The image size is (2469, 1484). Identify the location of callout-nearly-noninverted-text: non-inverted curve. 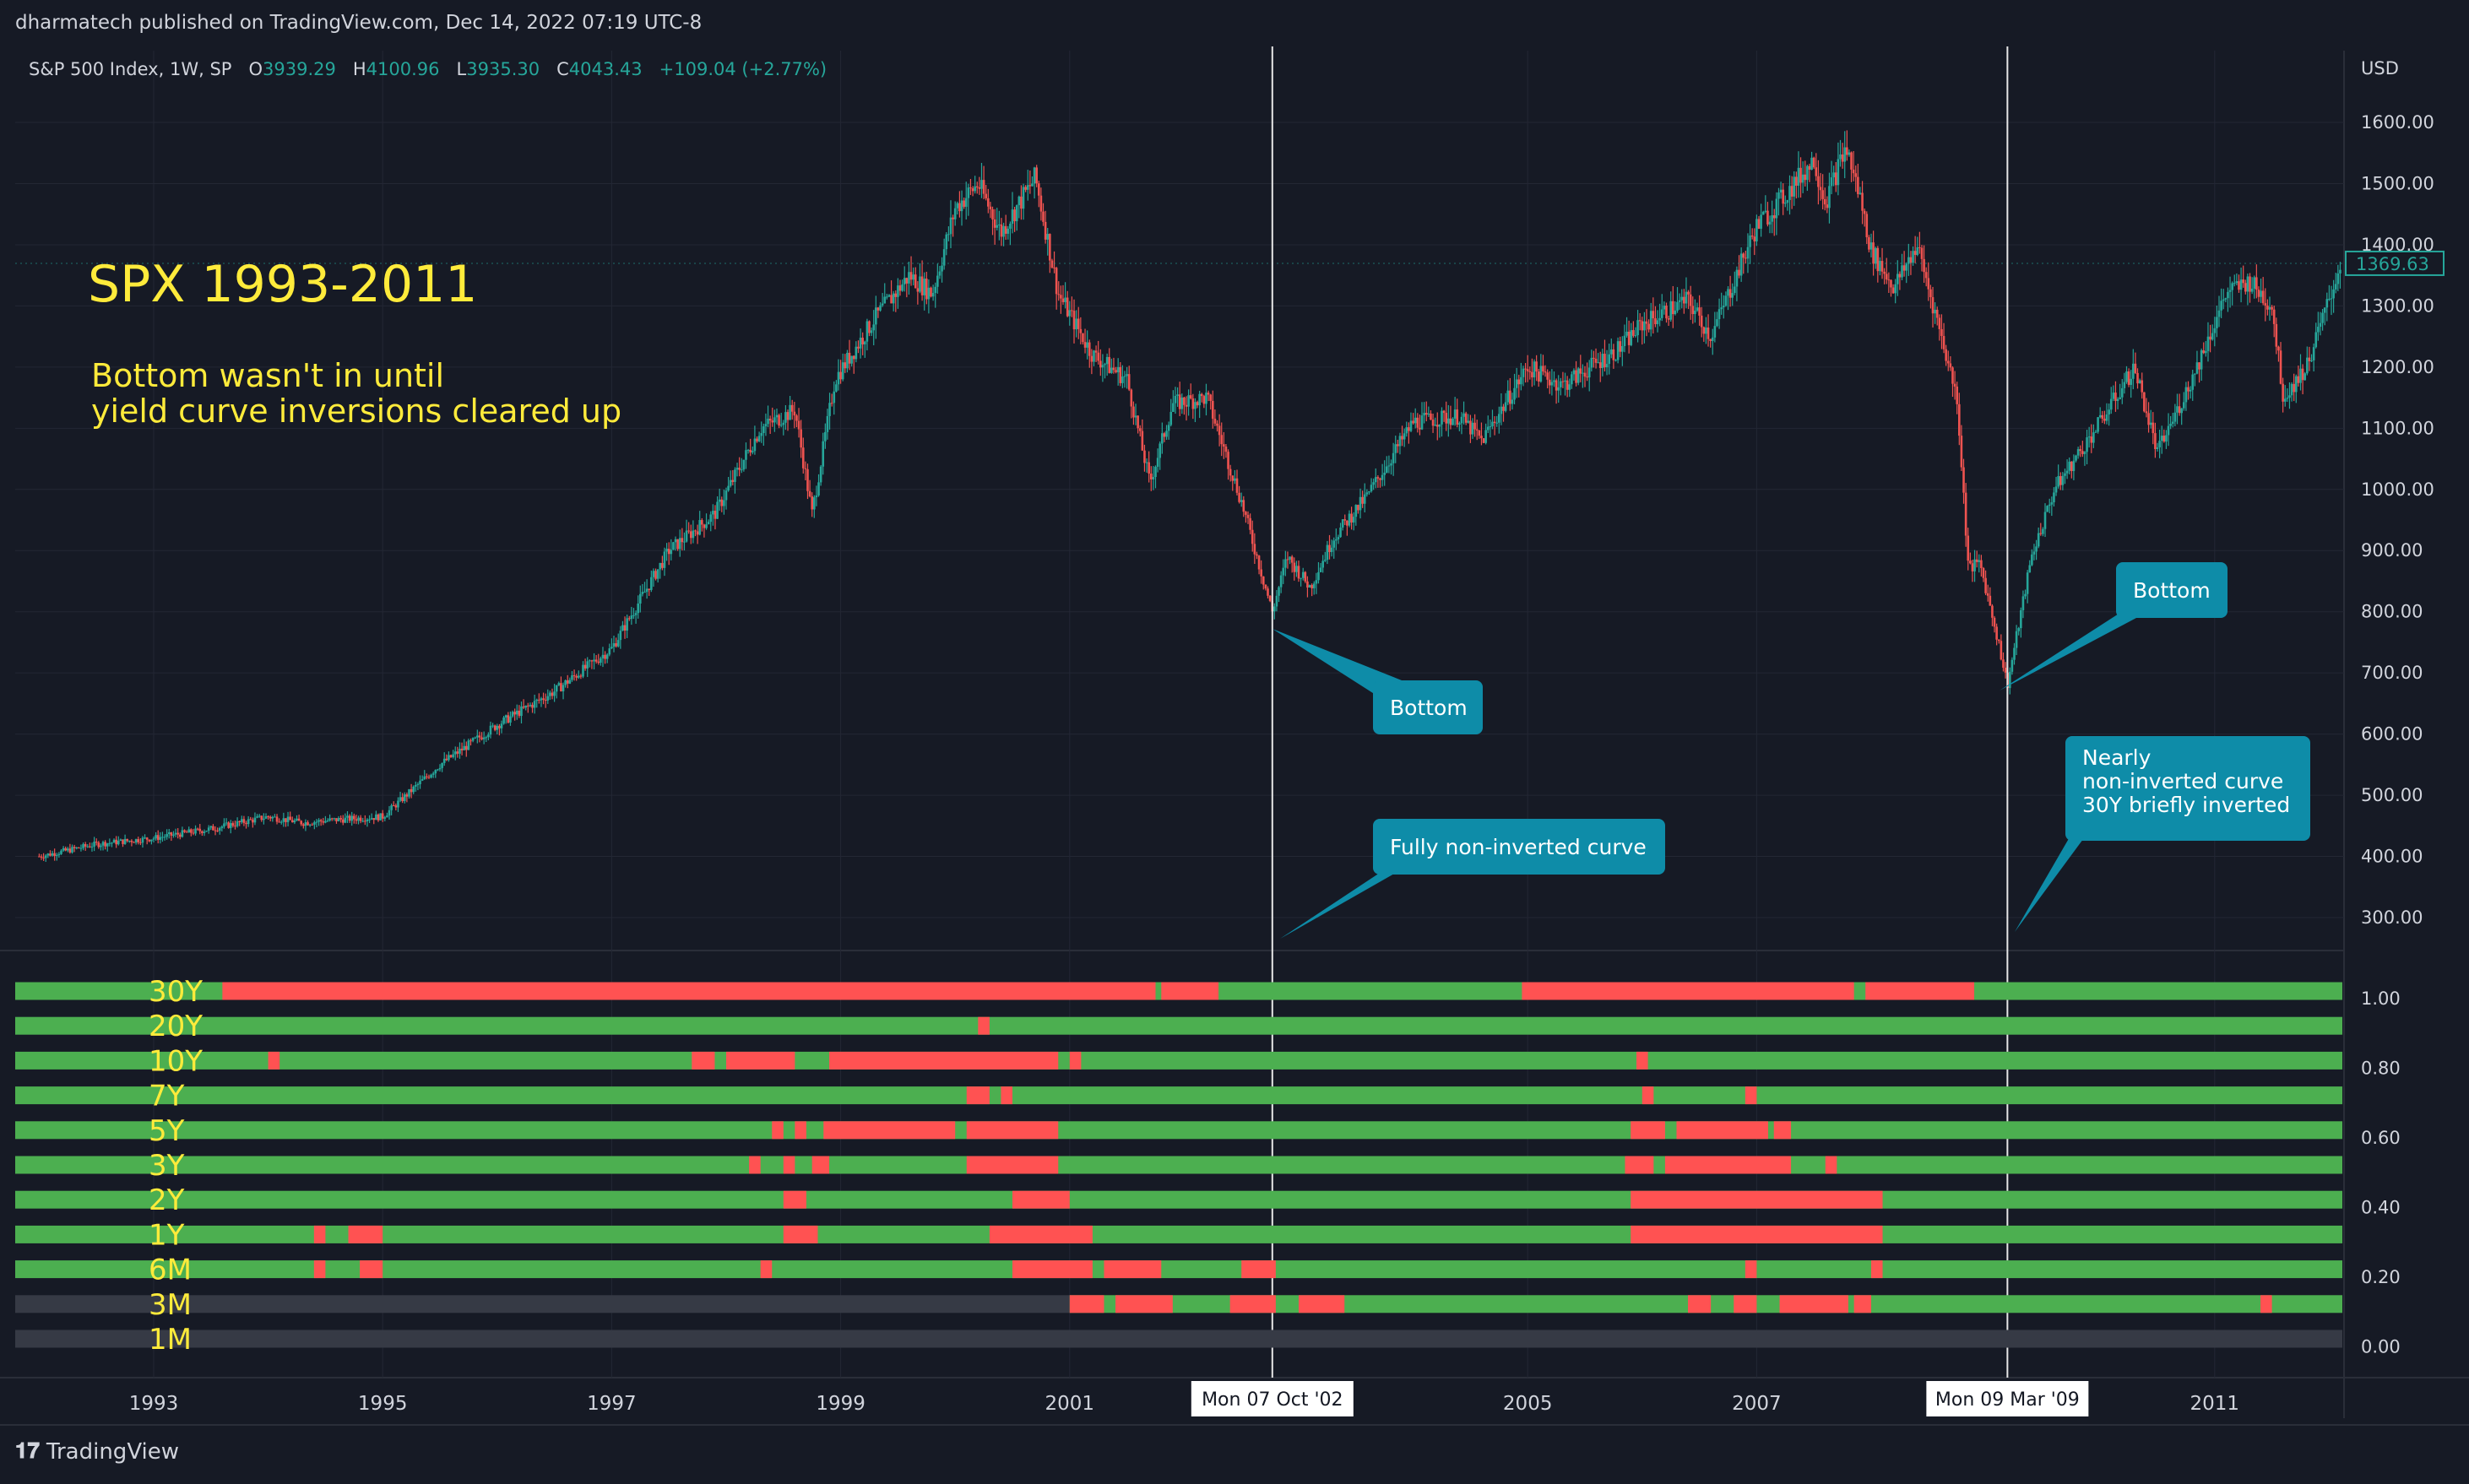
(2182, 781).